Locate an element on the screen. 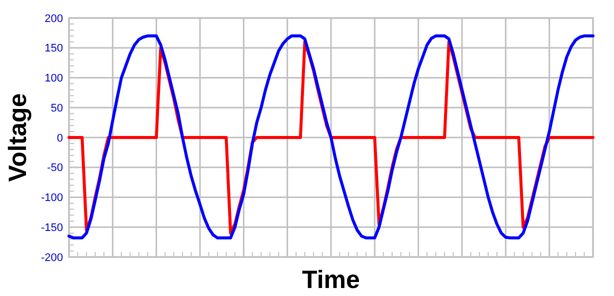 The height and width of the screenshot is (296, 614). x-axis-title: Time is located at coordinates (331, 280).